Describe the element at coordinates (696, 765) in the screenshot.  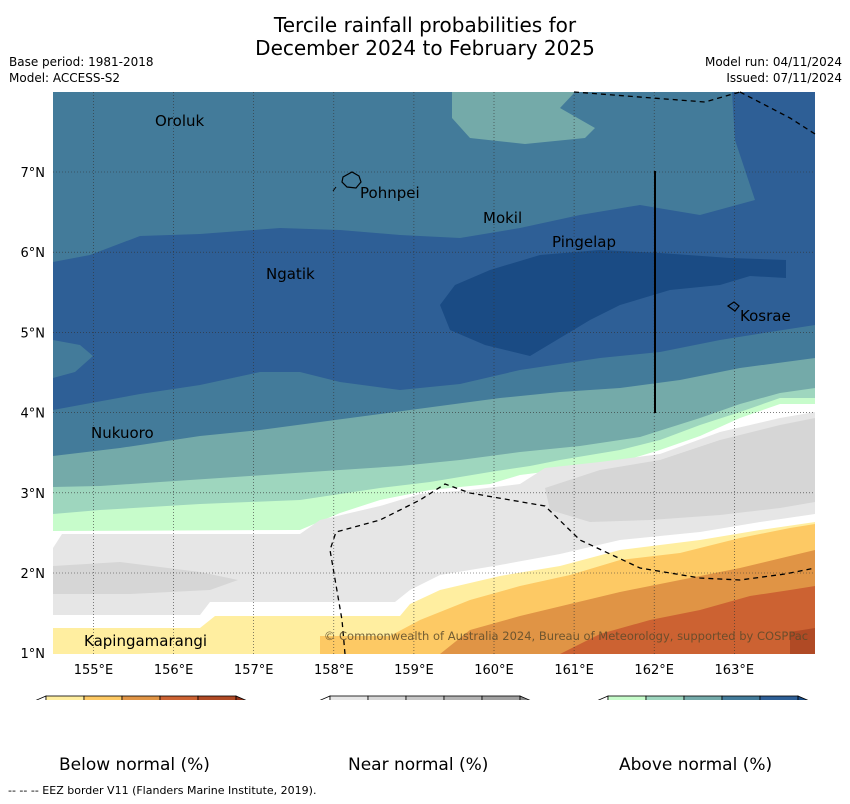
I see `colorbar-label-above: Above normal (%)` at that location.